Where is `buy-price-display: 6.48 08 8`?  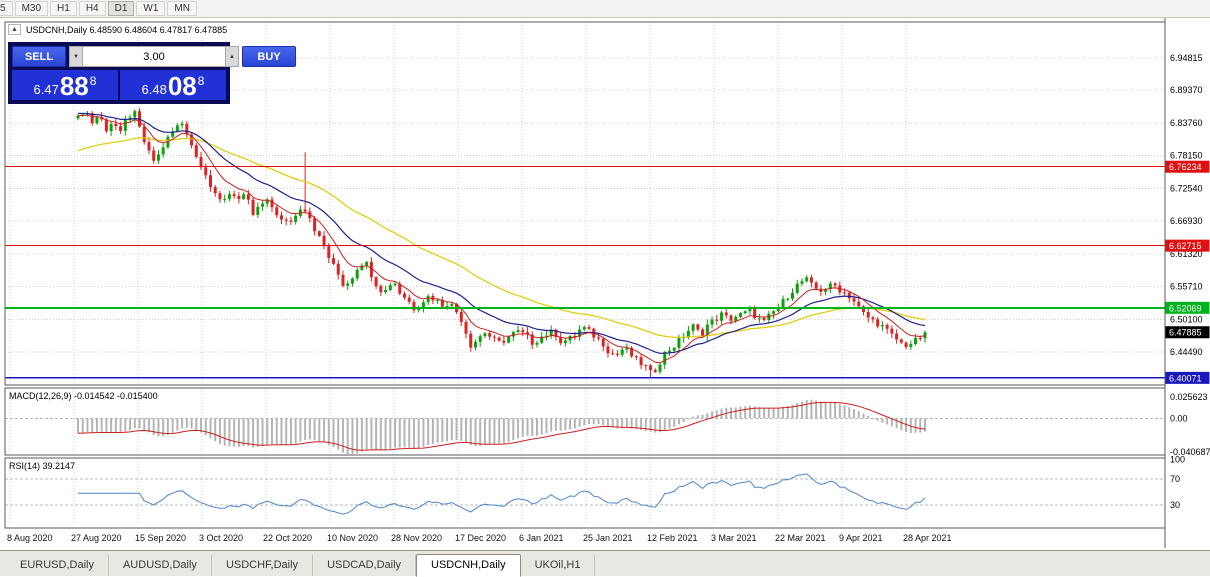 buy-price-display: 6.48 08 8 is located at coordinates (173, 85).